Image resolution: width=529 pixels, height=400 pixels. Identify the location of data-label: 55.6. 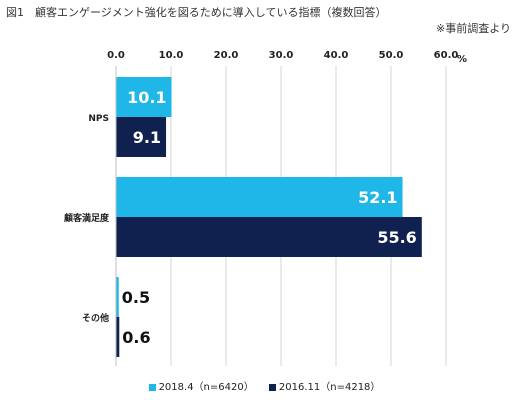
(396, 237).